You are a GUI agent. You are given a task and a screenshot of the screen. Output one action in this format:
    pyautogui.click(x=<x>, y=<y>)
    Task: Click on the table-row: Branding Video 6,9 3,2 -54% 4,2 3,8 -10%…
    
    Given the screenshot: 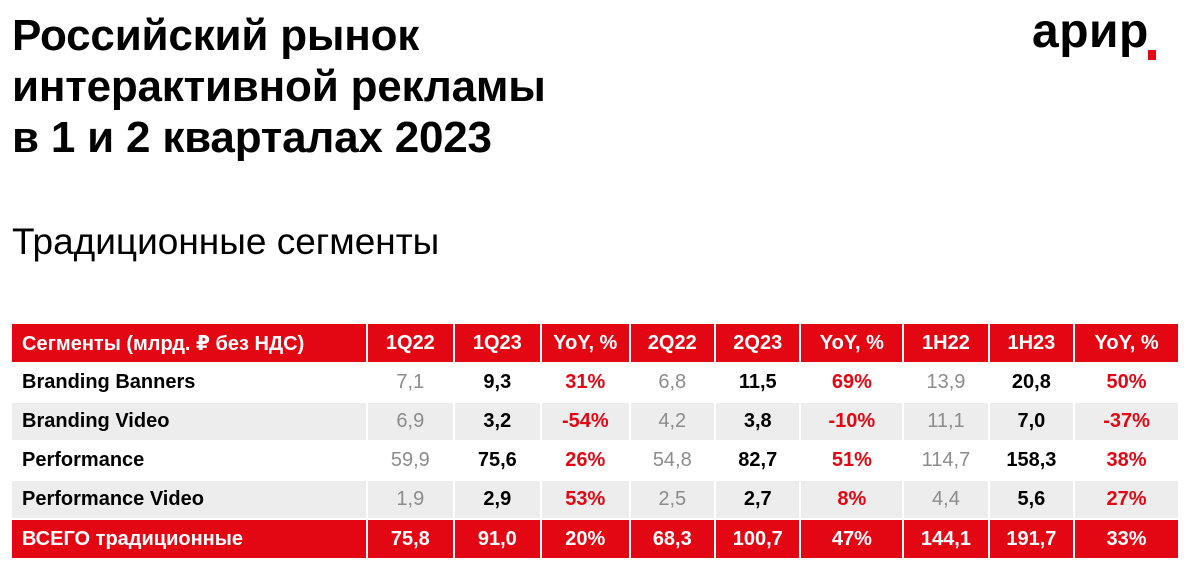 What is the action you would take?
    pyautogui.click(x=595, y=422)
    